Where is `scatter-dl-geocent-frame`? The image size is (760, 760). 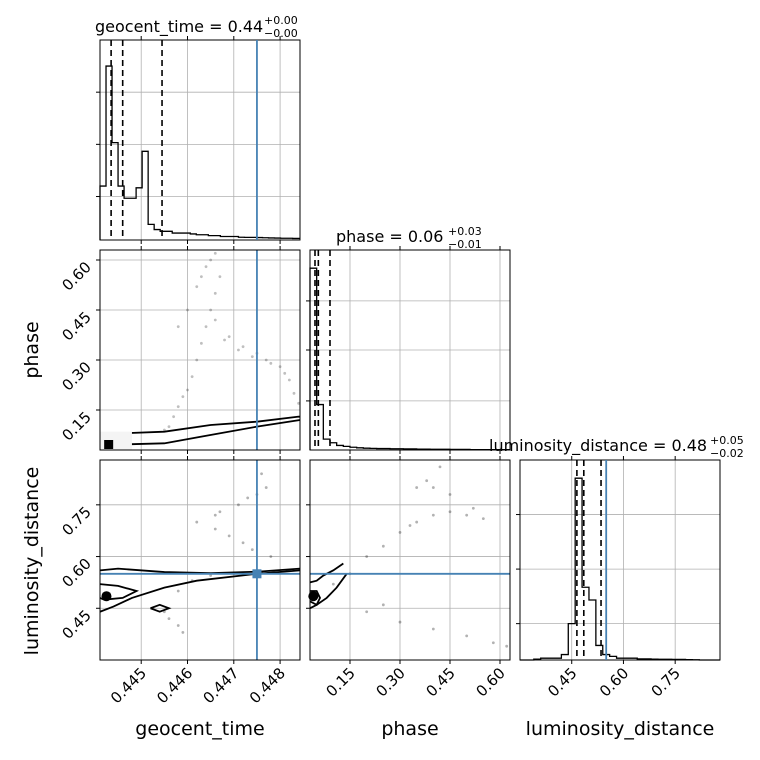 scatter-dl-geocent-frame is located at coordinates (200, 560).